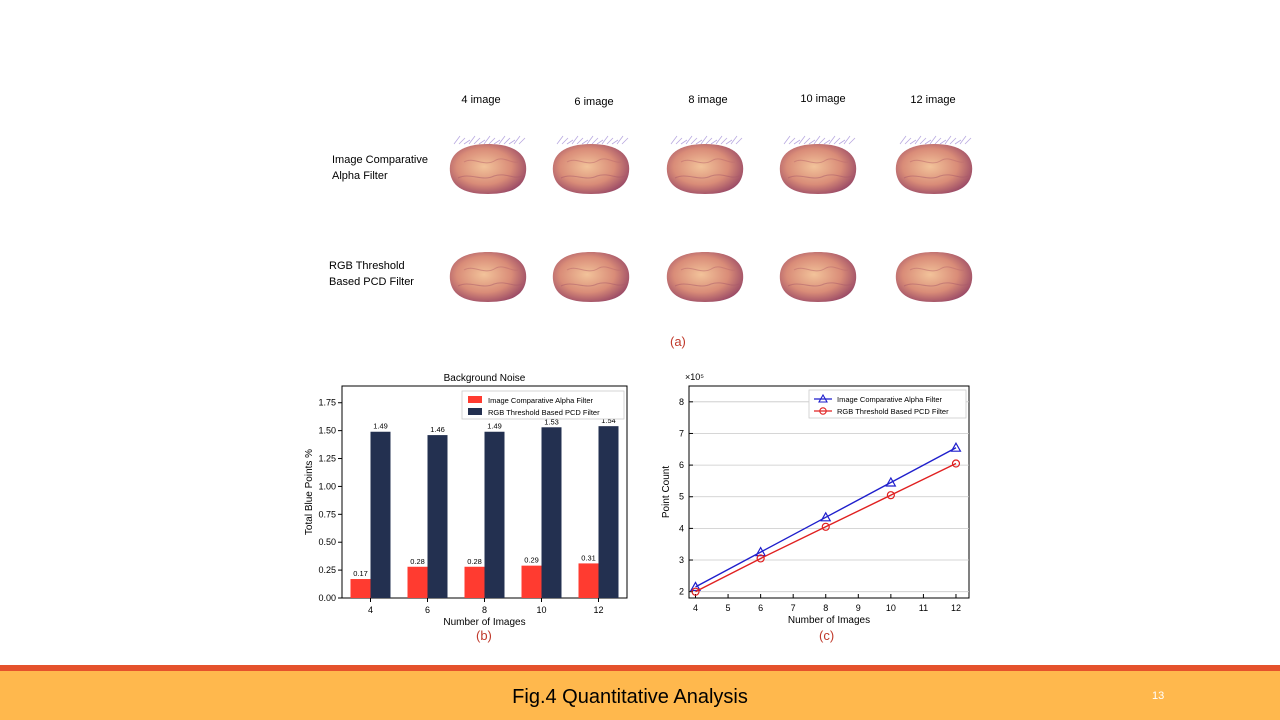 The image size is (1280, 720). I want to click on y-tick-label: 1.25, so click(327, 459).